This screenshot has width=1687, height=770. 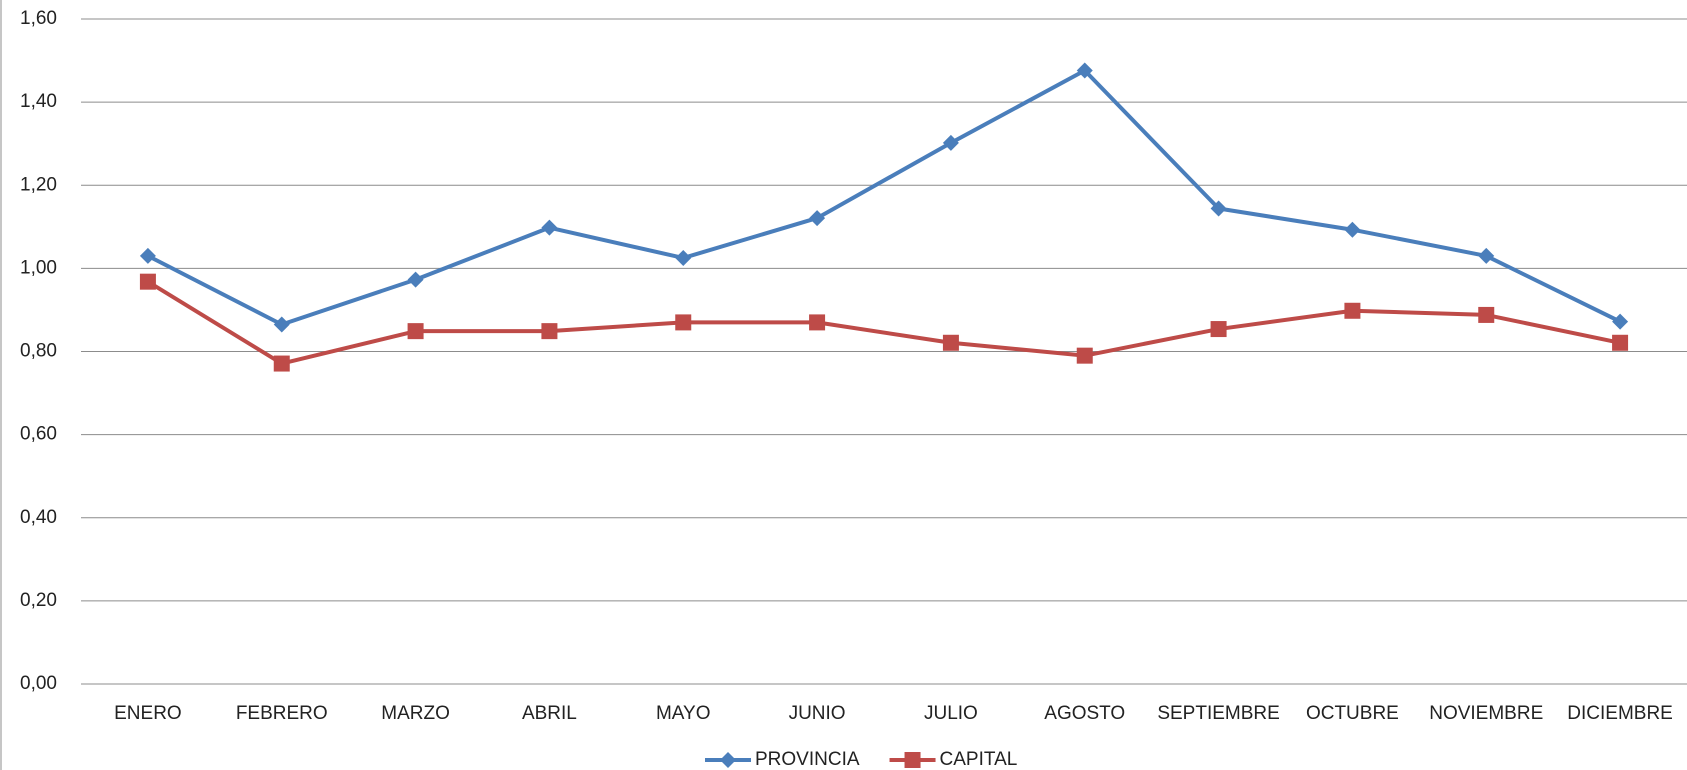 I want to click on y-tick-label: 1,60, so click(x=38, y=18).